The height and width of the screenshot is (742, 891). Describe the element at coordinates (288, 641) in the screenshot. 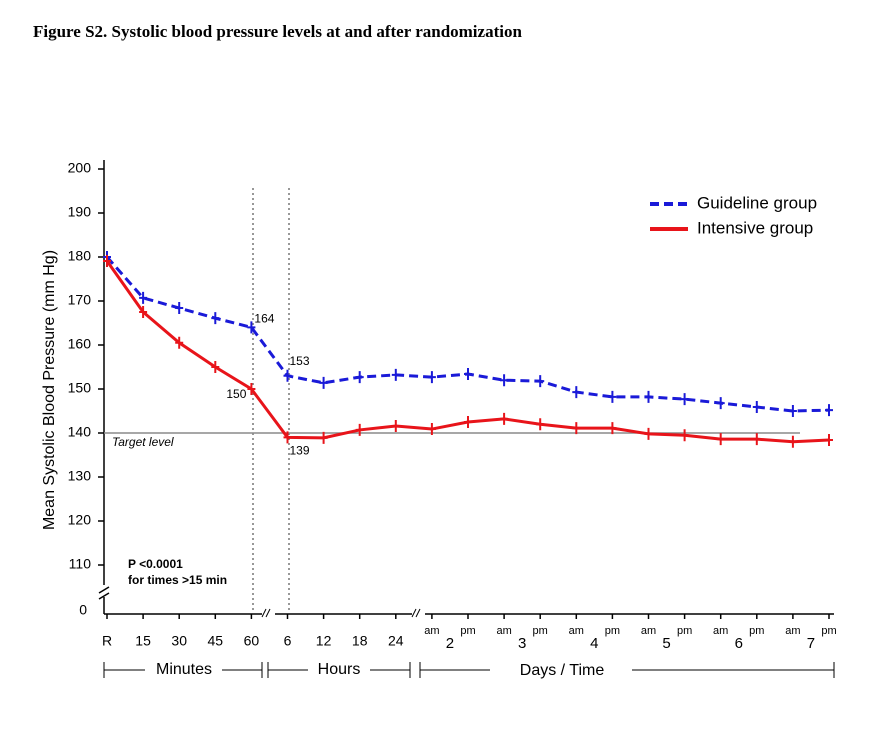

I see `x-tick-label: 6` at that location.